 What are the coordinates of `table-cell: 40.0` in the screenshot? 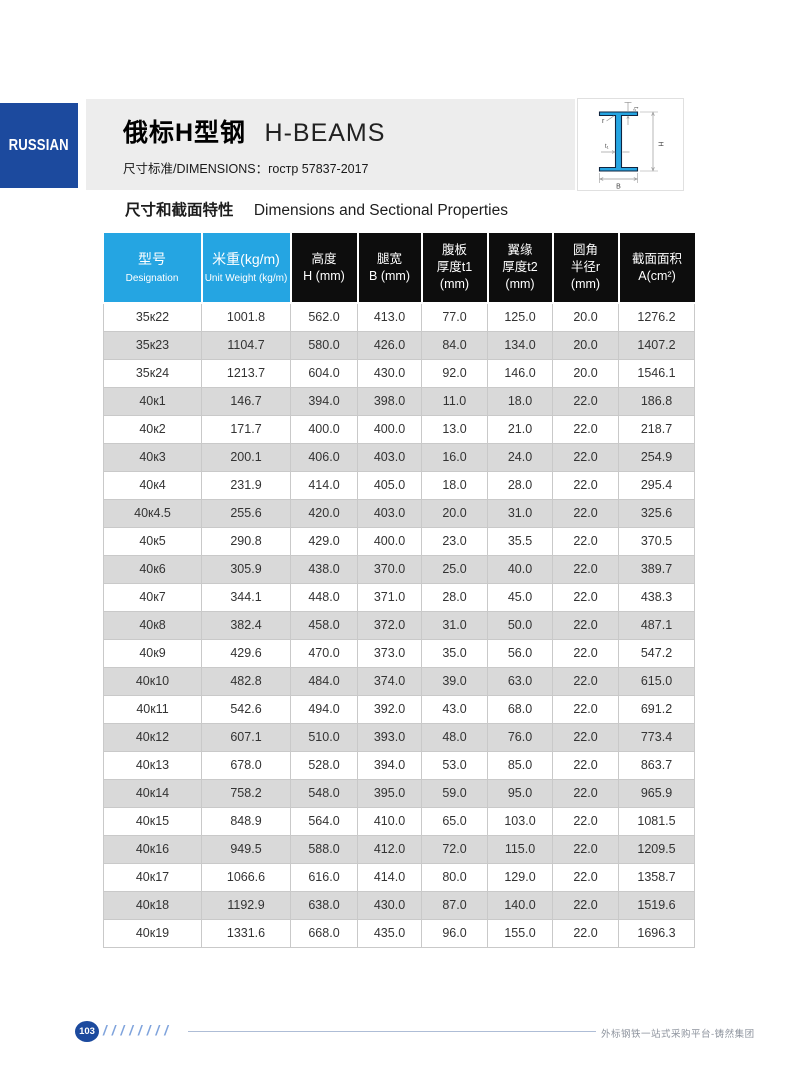 It's located at (520, 569).